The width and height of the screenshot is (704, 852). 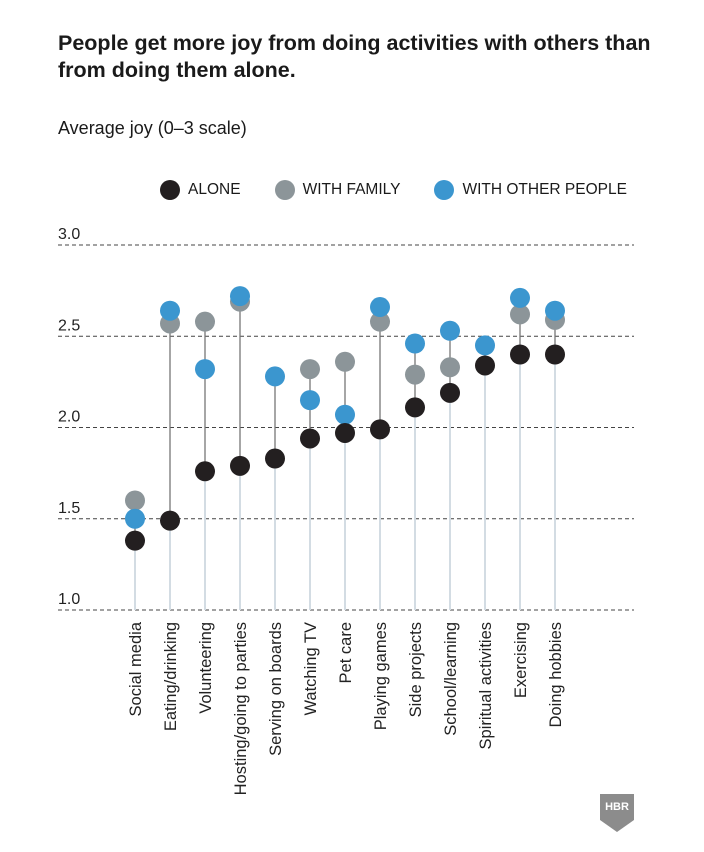 What do you see at coordinates (69, 325) in the screenshot?
I see `y-tick-label: 2.5` at bounding box center [69, 325].